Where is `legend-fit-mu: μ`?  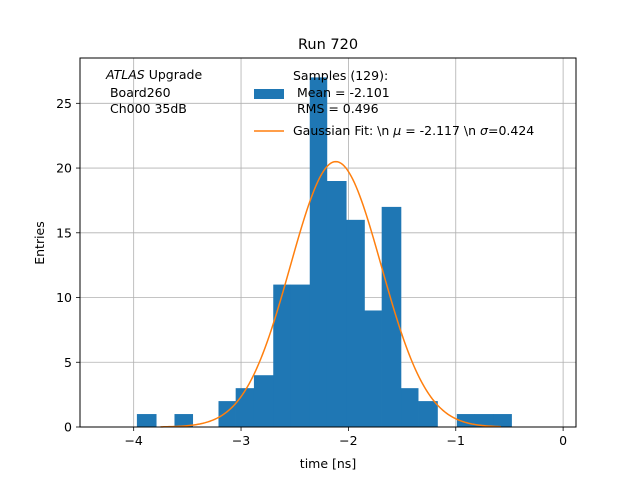
legend-fit-mu: μ is located at coordinates (396, 130).